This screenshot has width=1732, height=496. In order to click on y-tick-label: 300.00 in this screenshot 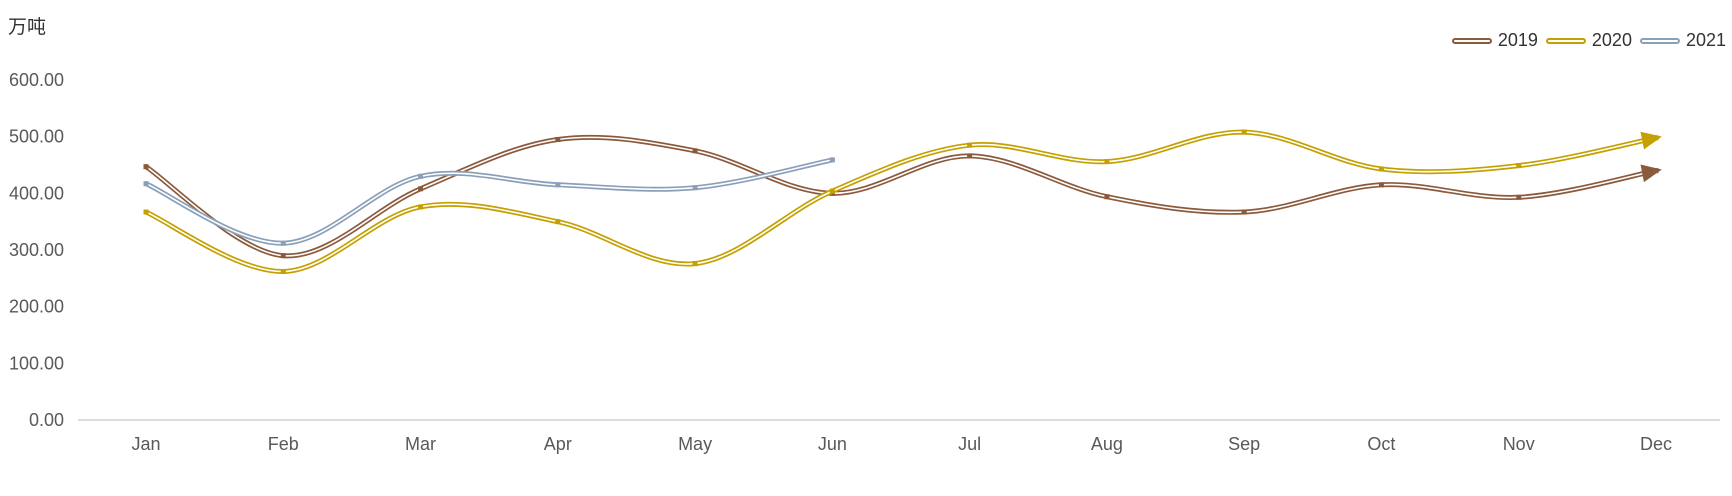, I will do `click(36, 250)`.